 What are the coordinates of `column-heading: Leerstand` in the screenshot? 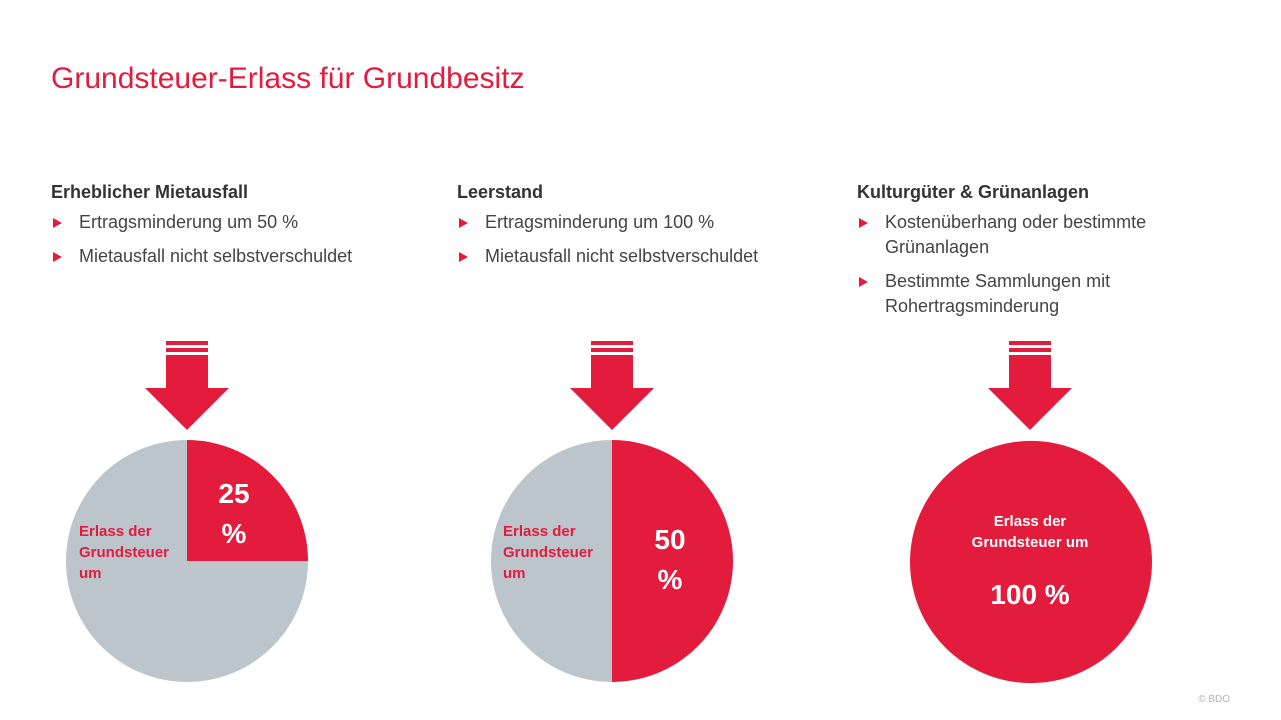 It's located at (500, 192).